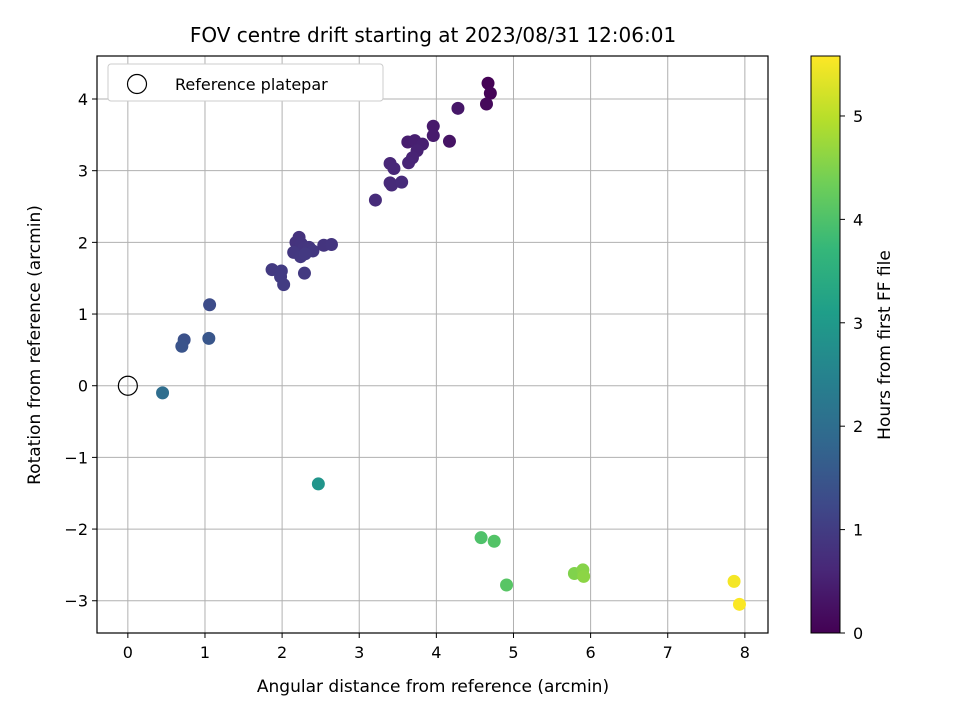 This screenshot has height=720, width=960. Describe the element at coordinates (137, 84) in the screenshot. I see `legend-marker-icon` at that location.